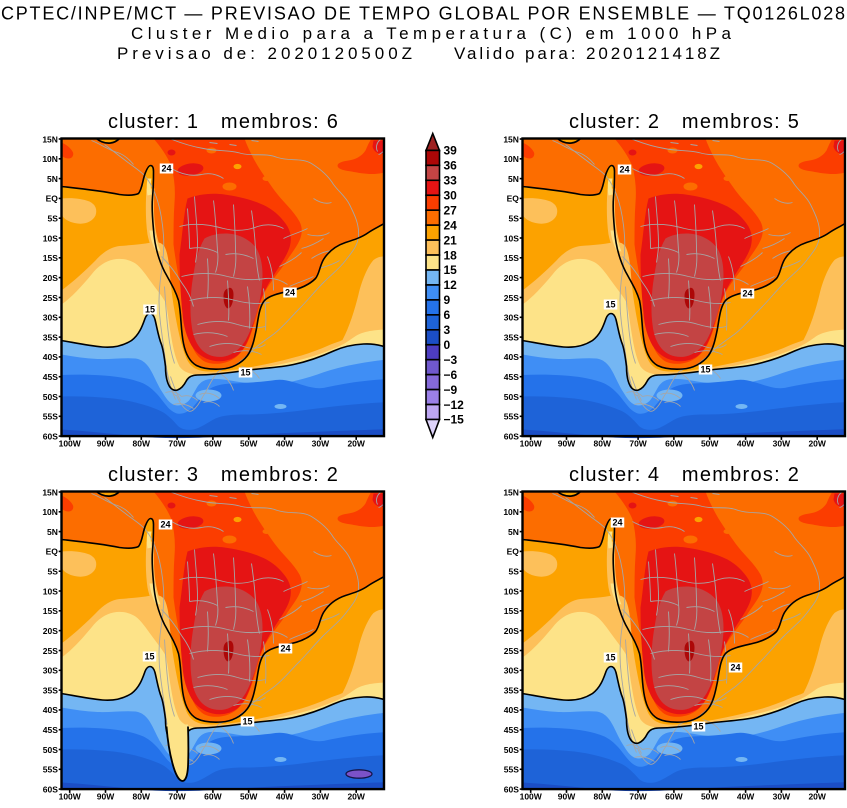  I want to click on svg-text: membros: 6, so click(279, 122).